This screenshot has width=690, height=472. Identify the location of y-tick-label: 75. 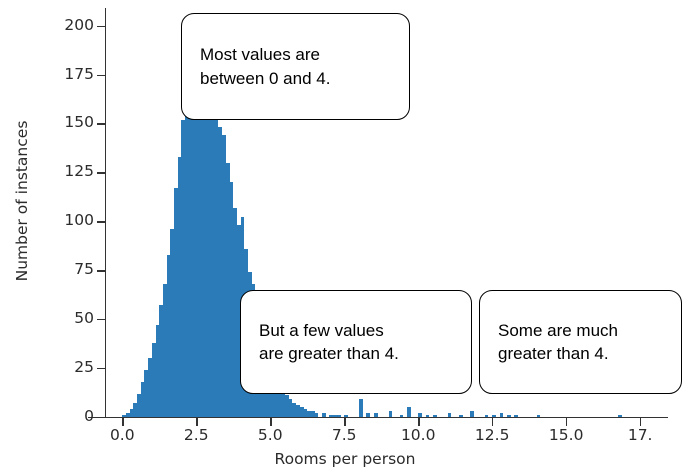
(84, 269).